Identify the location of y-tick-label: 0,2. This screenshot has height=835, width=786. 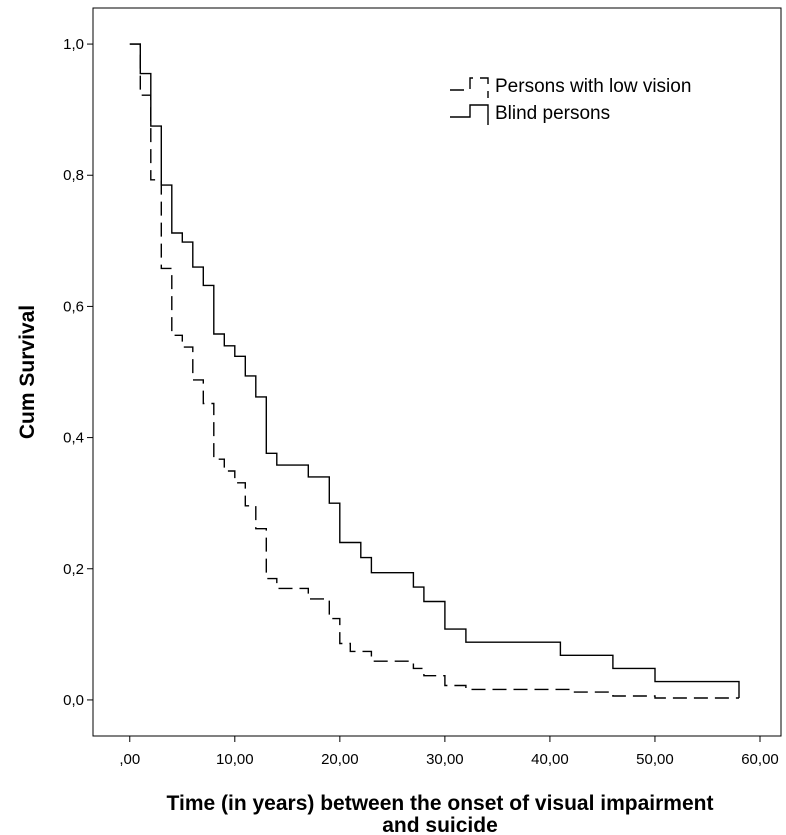
(73, 569).